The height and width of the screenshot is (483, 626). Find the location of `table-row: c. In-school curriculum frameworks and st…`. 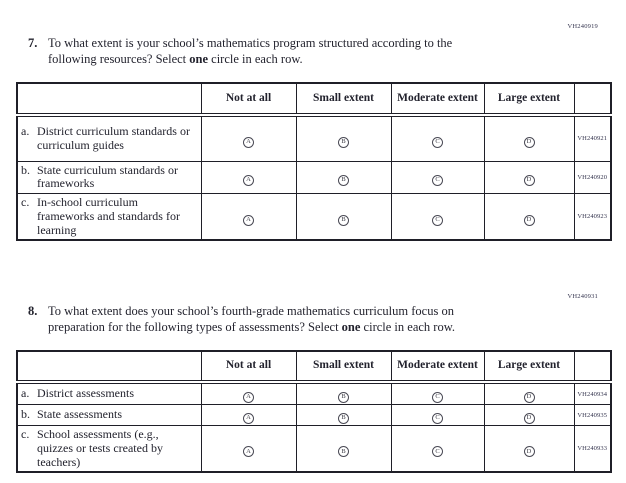

table-row: c. In-school curriculum frameworks and st… is located at coordinates (314, 217).